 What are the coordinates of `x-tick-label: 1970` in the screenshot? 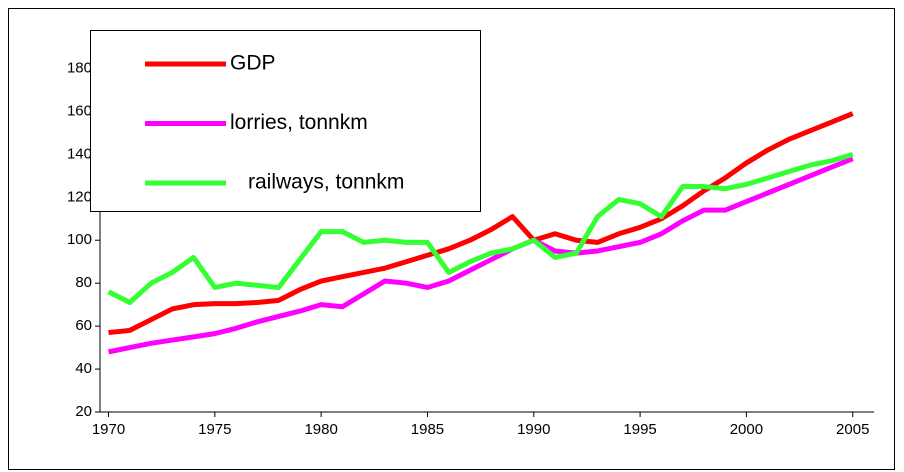 It's located at (108, 429).